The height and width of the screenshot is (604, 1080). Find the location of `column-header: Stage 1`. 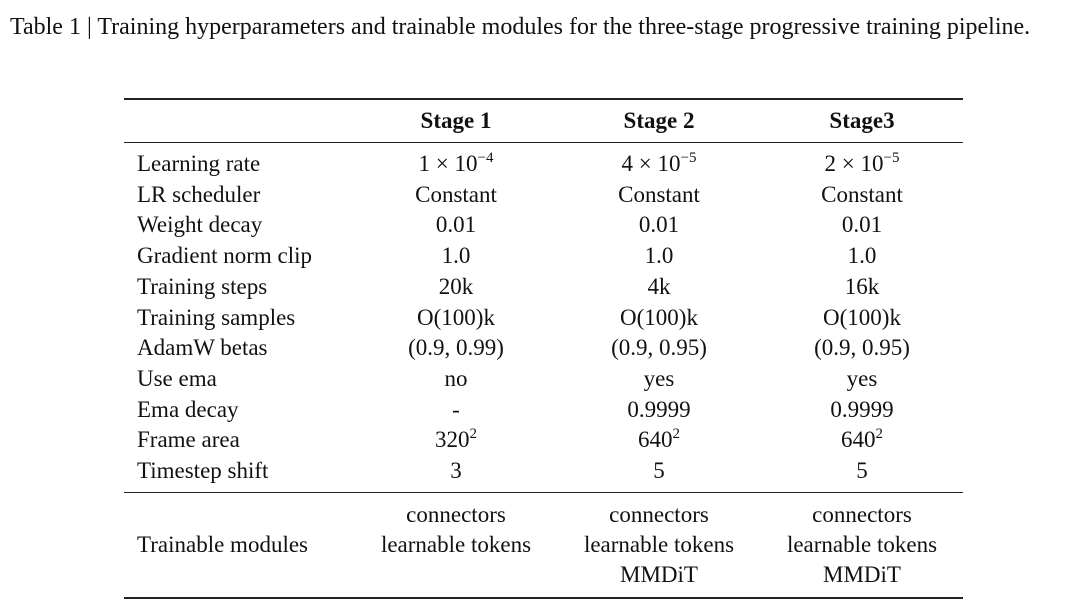

column-header: Stage 1 is located at coordinates (456, 120).